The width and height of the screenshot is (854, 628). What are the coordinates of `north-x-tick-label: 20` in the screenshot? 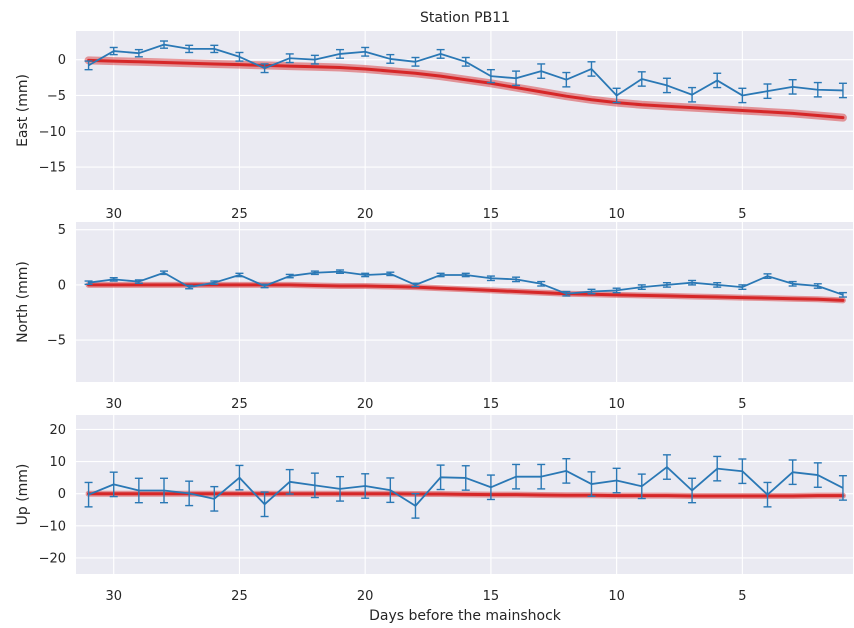 It's located at (365, 404).